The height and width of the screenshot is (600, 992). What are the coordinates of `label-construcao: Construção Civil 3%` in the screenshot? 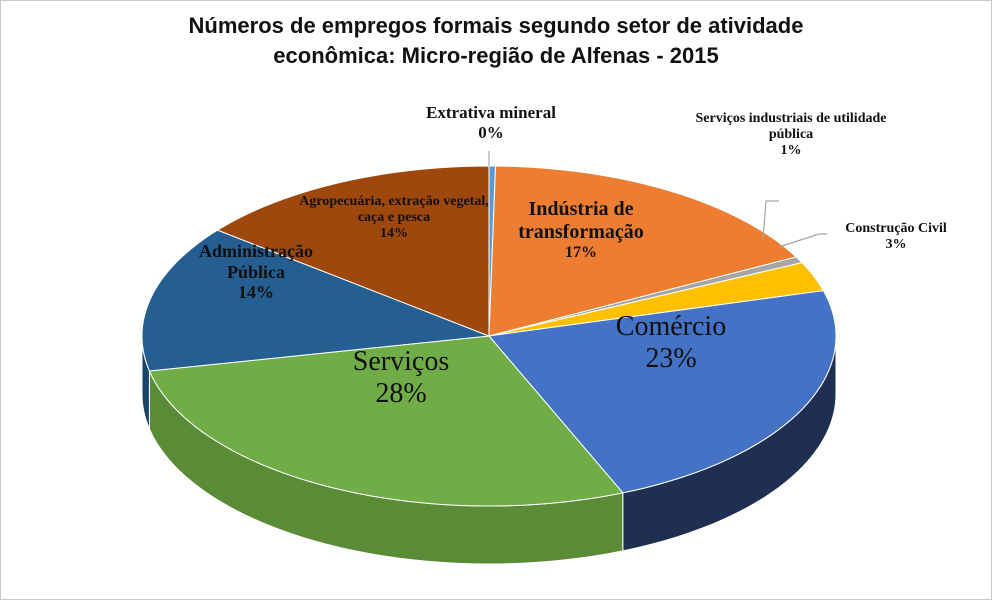 It's located at (896, 237).